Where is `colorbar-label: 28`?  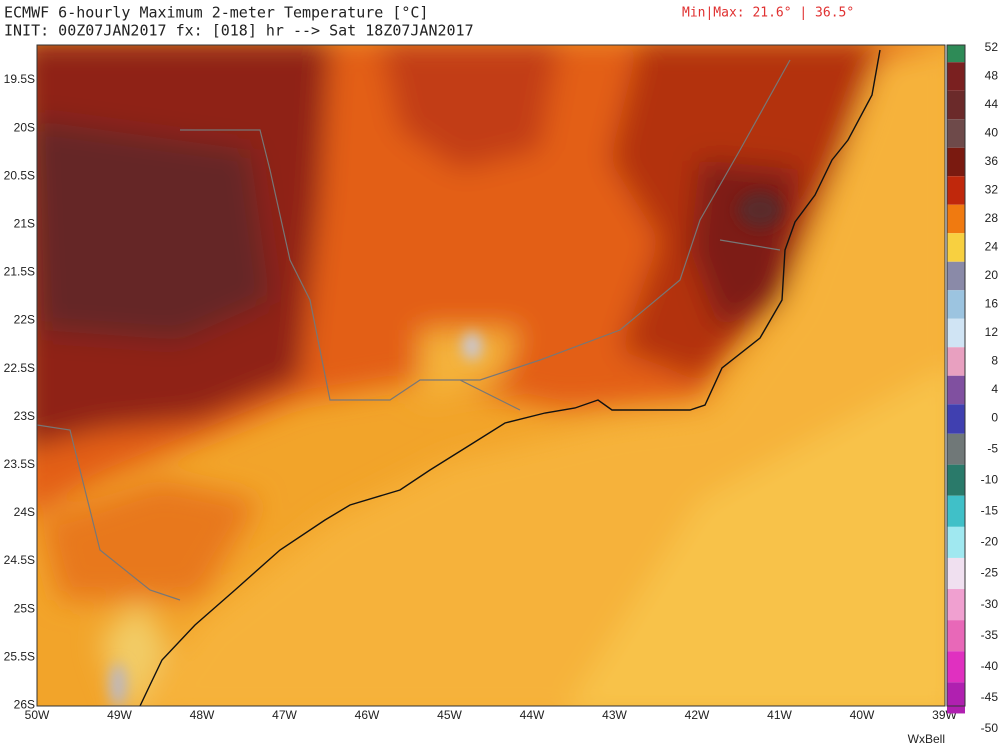
colorbar-label: 28 is located at coordinates (992, 218).